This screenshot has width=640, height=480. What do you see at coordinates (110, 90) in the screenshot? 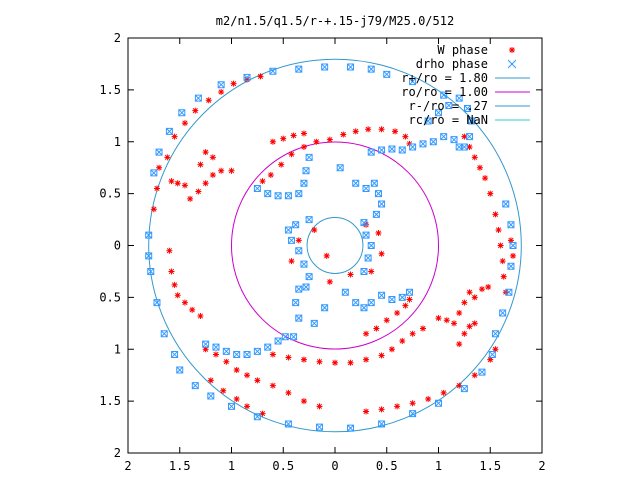
I see `y-tick-label: 1.5` at bounding box center [110, 90].